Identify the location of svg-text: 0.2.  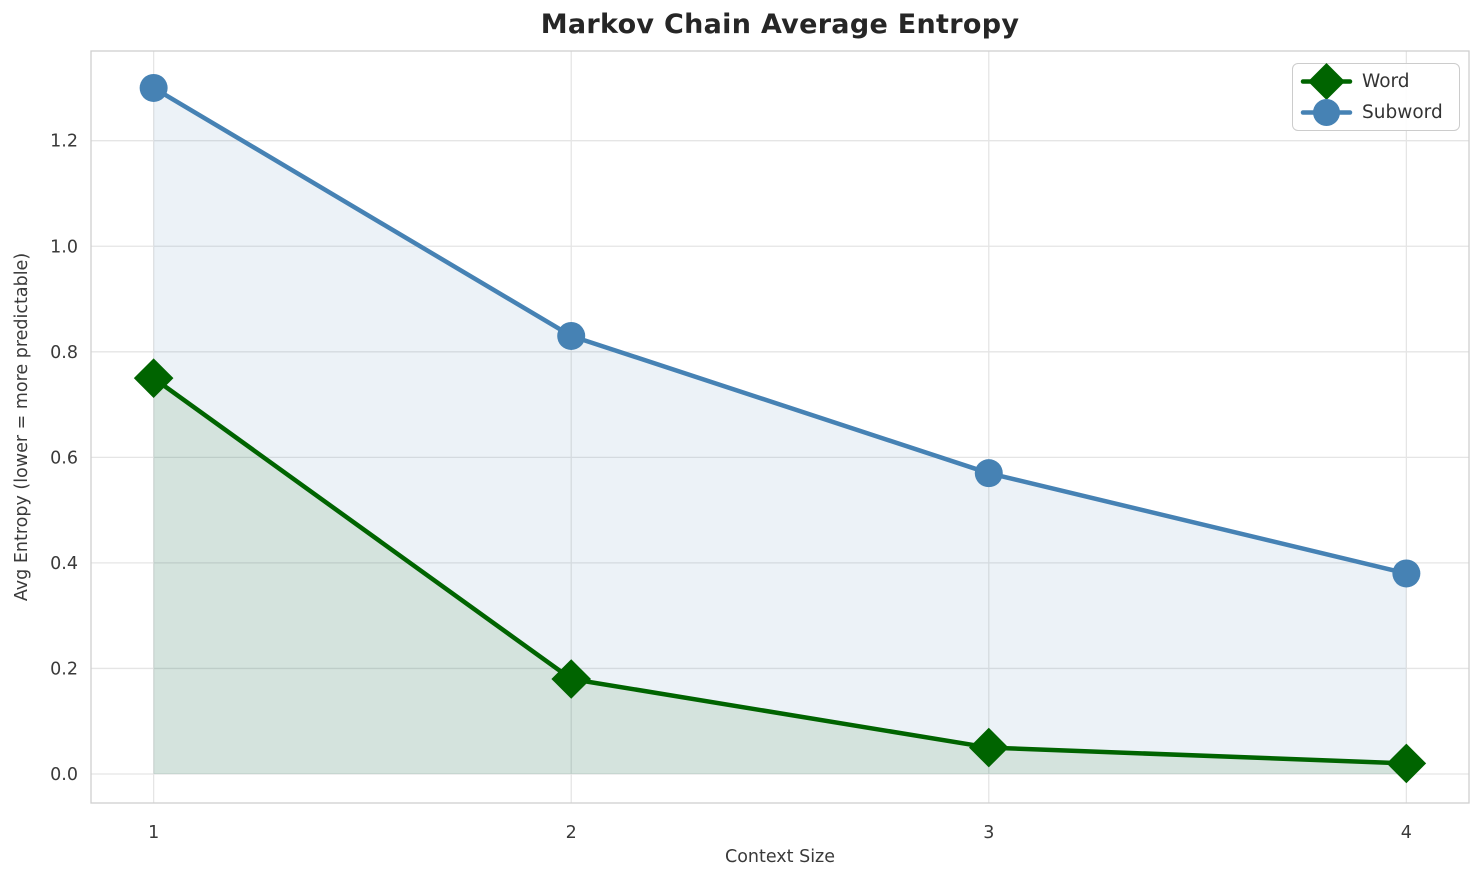
(64, 669).